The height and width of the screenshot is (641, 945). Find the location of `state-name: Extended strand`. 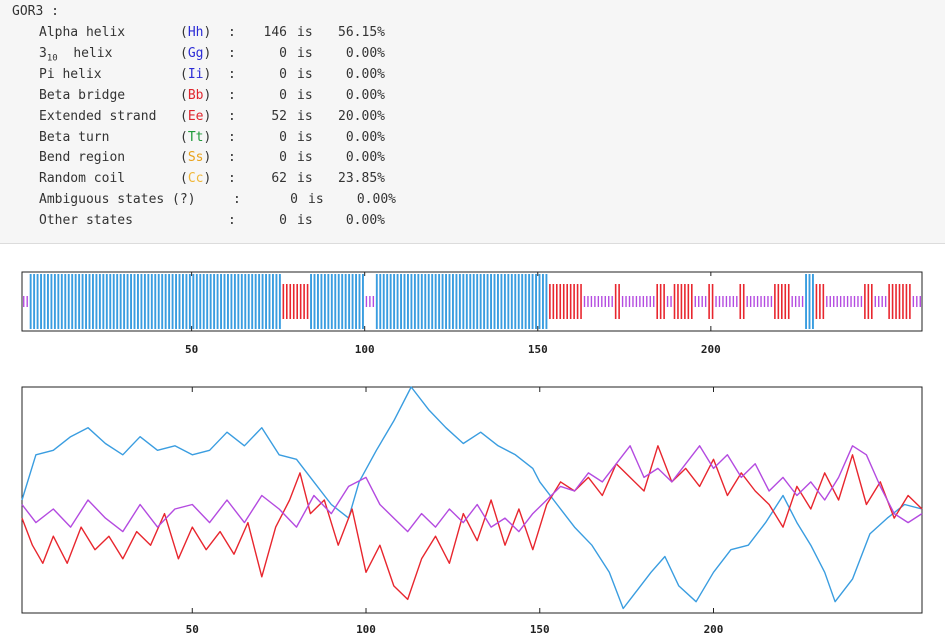

state-name: Extended strand is located at coordinates (98, 116).